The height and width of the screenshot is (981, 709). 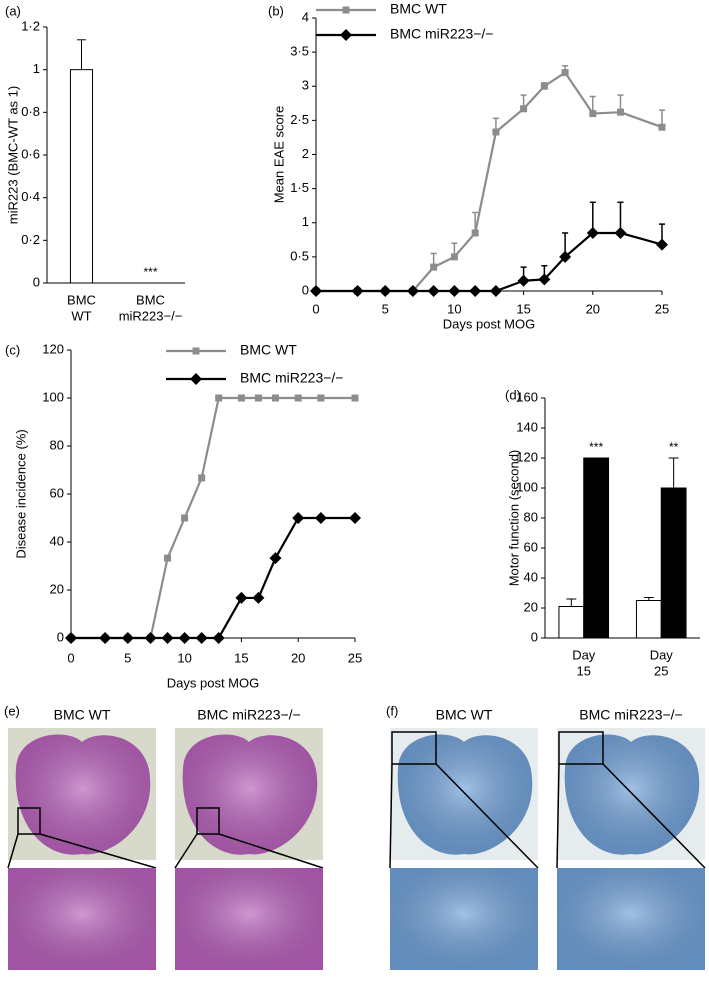 What do you see at coordinates (30, 153) in the screenshot?
I see `y-tick-label: 0·6` at bounding box center [30, 153].